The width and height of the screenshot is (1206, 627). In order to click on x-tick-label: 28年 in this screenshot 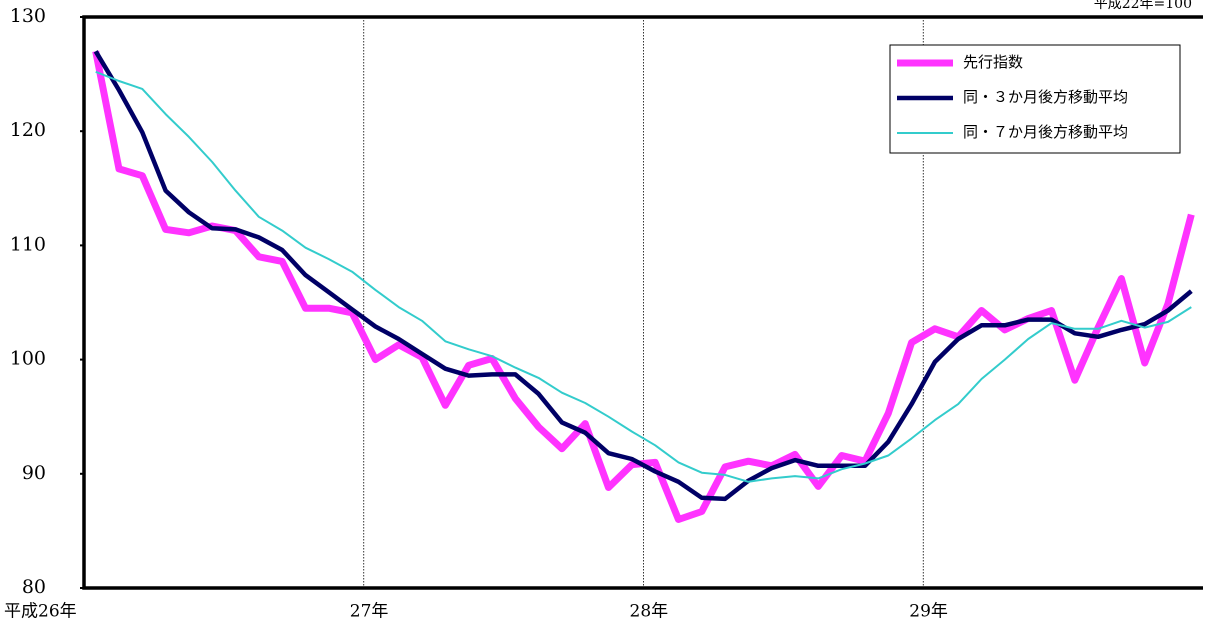, I will do `click(649, 612)`.